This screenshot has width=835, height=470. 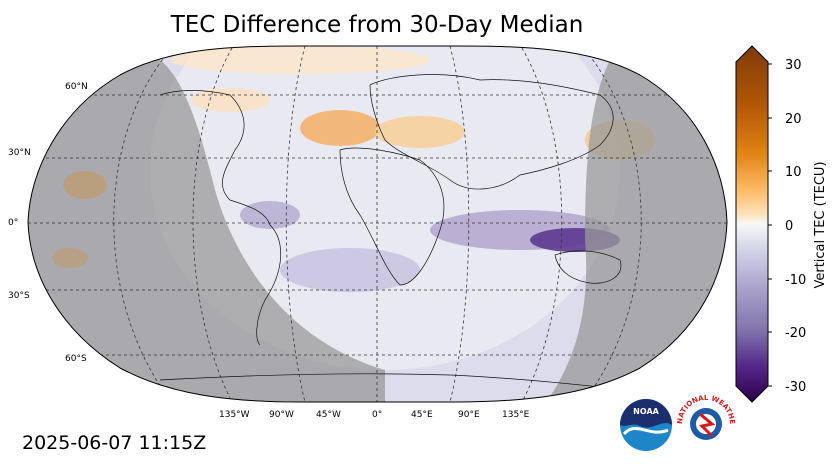 What do you see at coordinates (646, 411) in the screenshot?
I see `noaa-logo-text: NOAA` at bounding box center [646, 411].